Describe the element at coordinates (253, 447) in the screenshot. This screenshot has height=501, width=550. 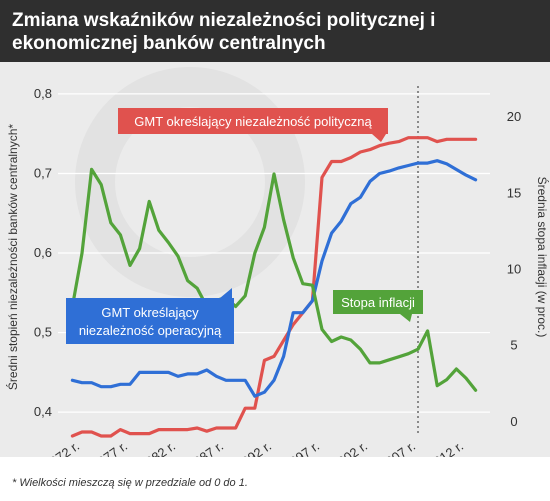
I see `x-tick-label: 1992 r.` at that location.